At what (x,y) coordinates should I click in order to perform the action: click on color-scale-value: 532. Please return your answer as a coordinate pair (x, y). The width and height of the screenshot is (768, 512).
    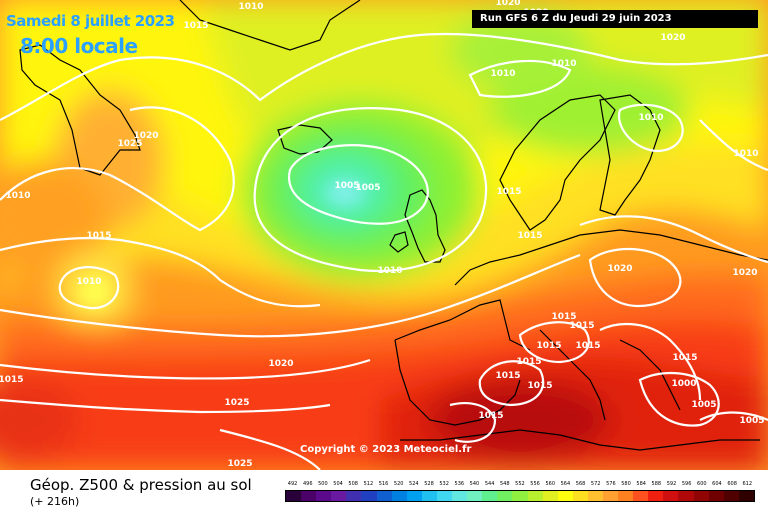
    Looking at the image, I should click on (444, 484).